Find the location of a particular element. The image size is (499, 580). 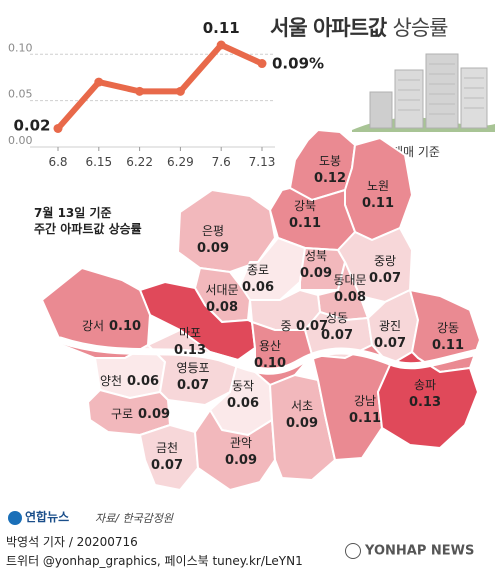

x-tick-label: 7.13 is located at coordinates (262, 162).